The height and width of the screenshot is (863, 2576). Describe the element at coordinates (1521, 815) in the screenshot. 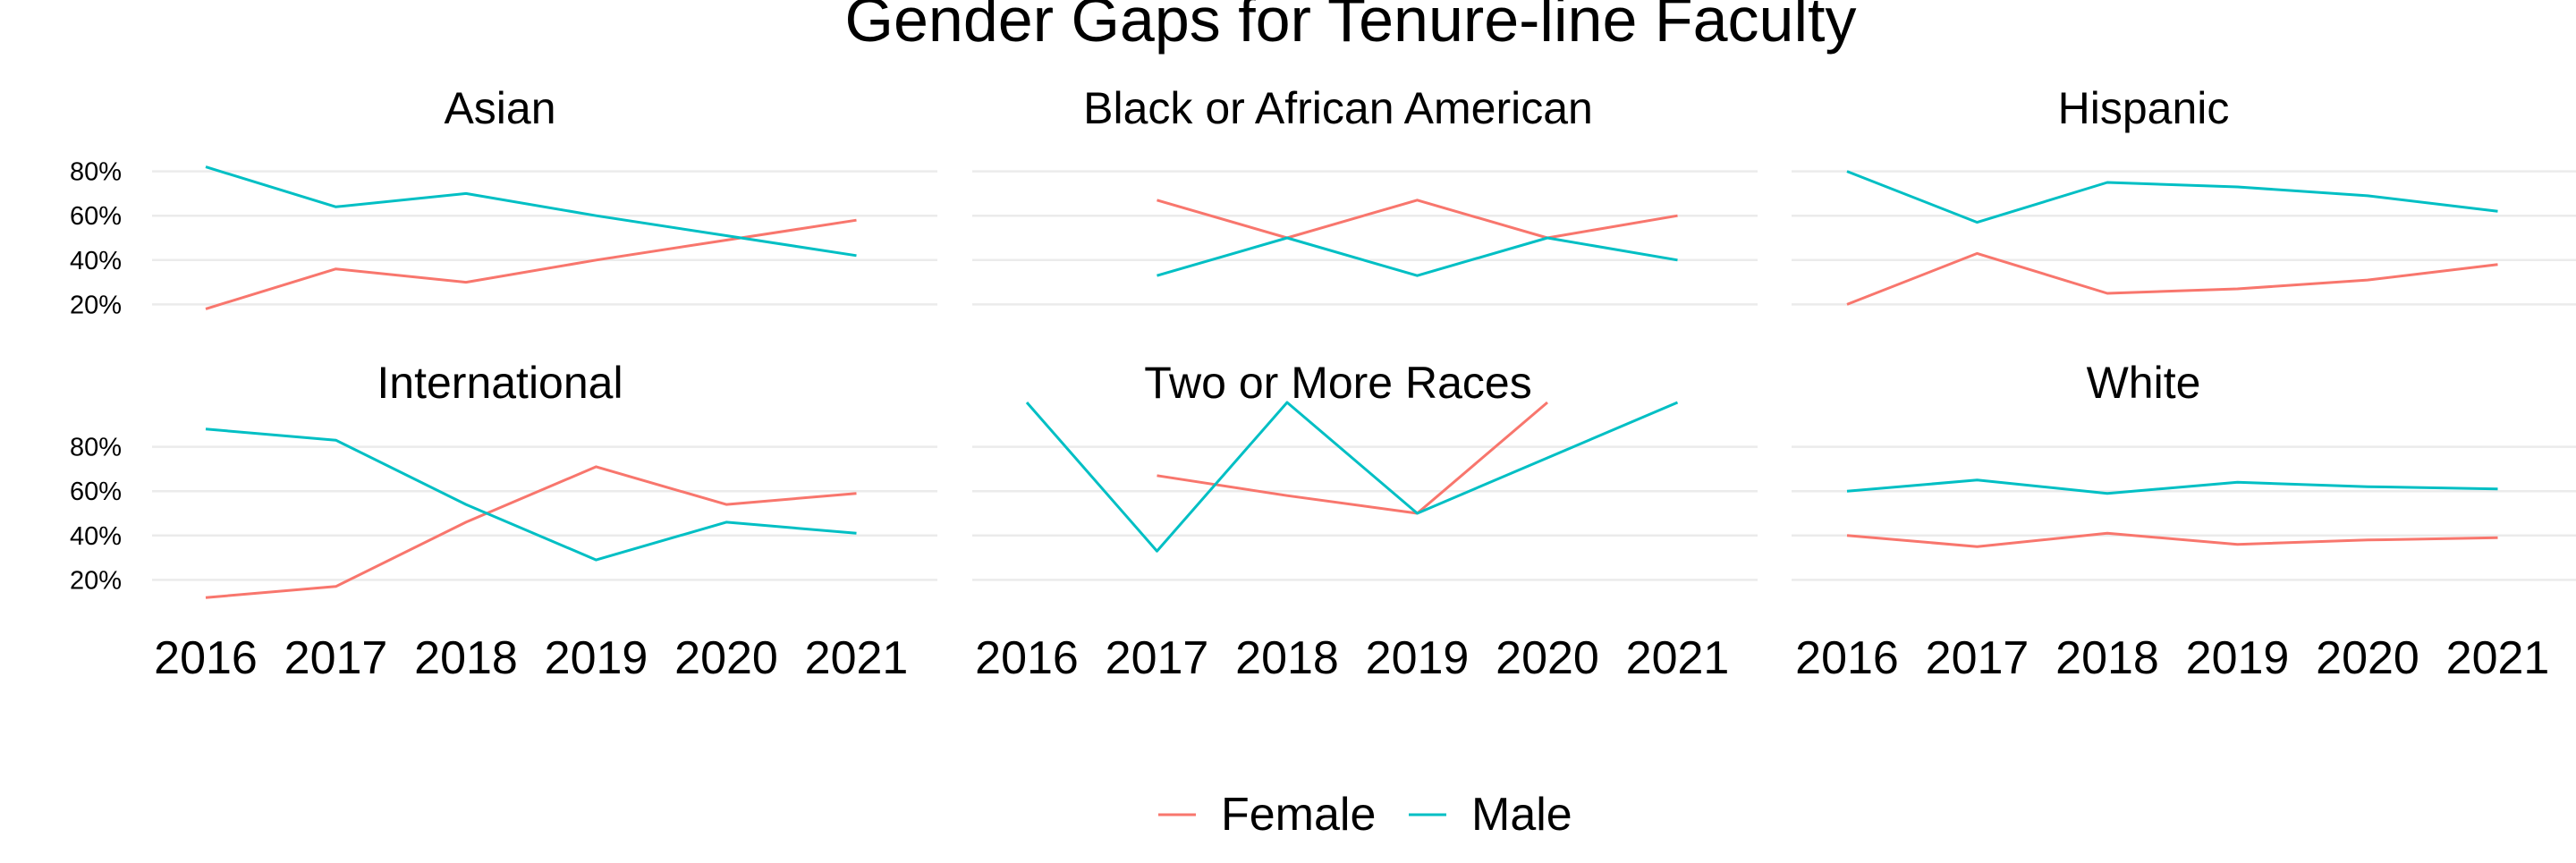

I see `legend-label: Male` at that location.